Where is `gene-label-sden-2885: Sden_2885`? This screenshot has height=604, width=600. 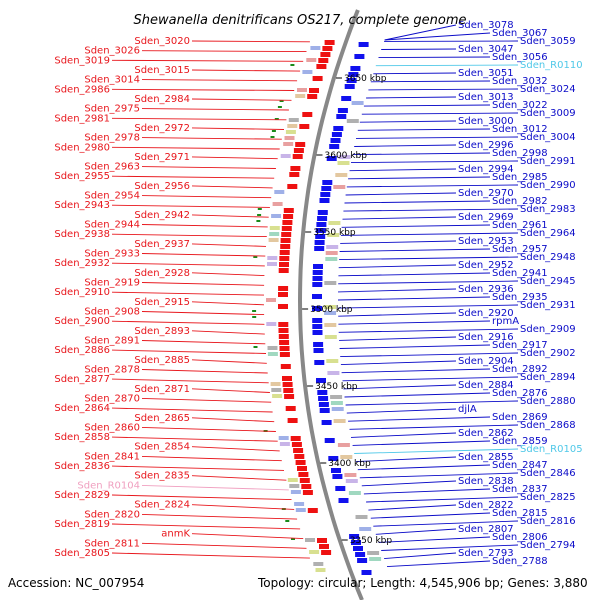 gene-label-sden-2885: Sden_2885 is located at coordinates (162, 360).